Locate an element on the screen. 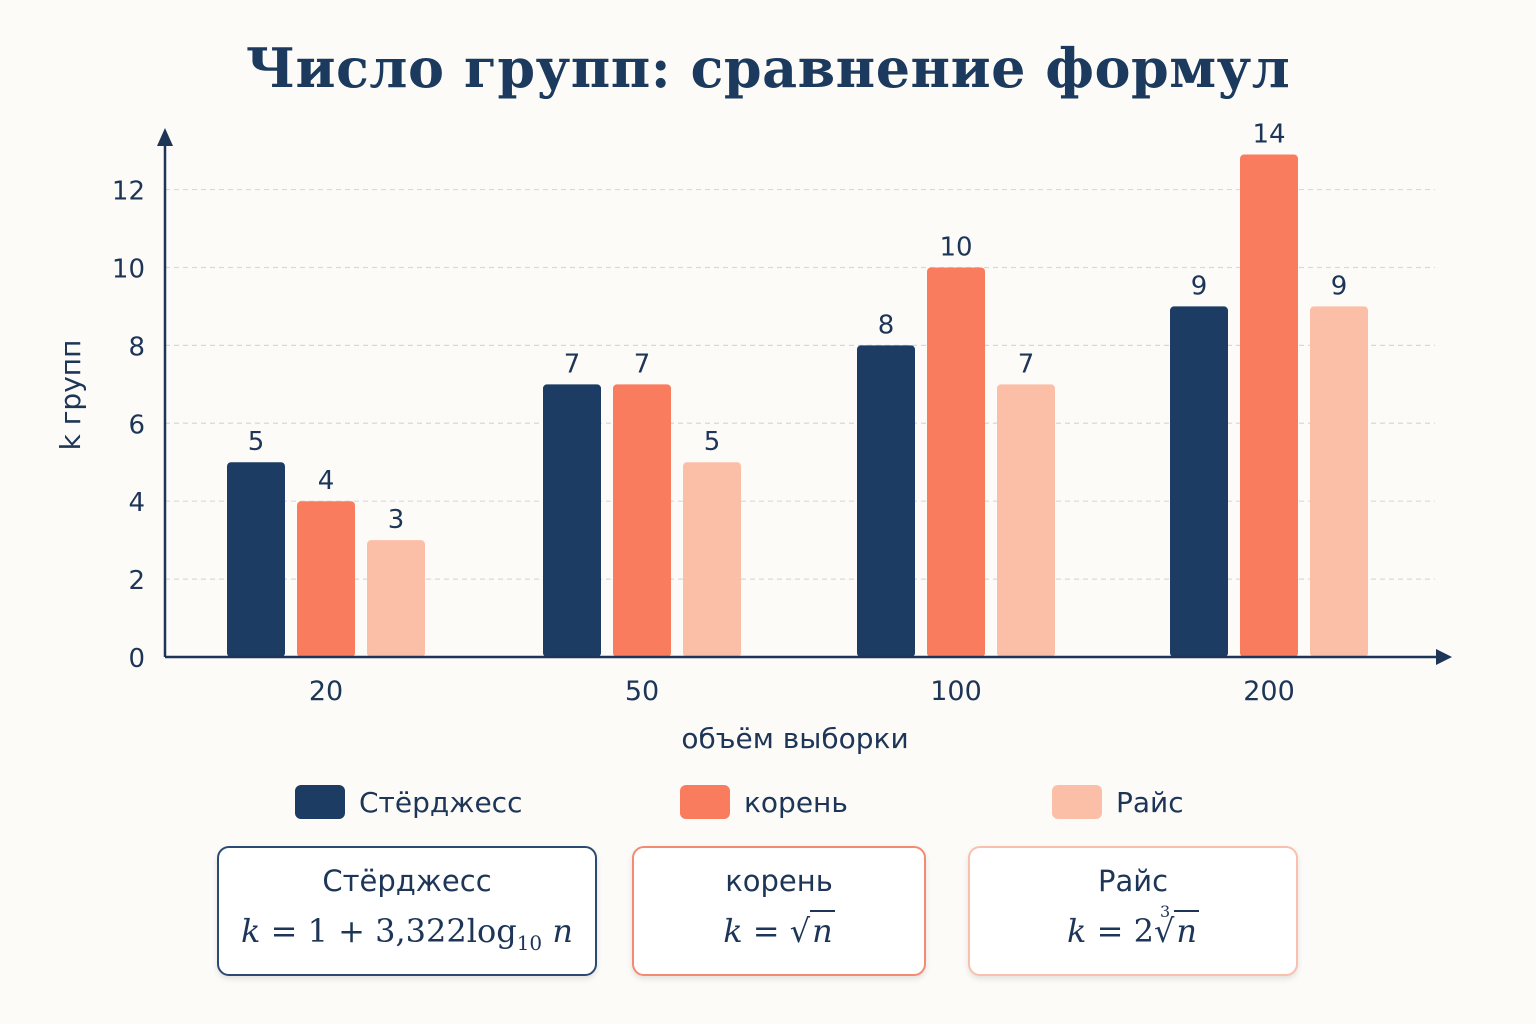  formula-log: log is located at coordinates (491, 931).